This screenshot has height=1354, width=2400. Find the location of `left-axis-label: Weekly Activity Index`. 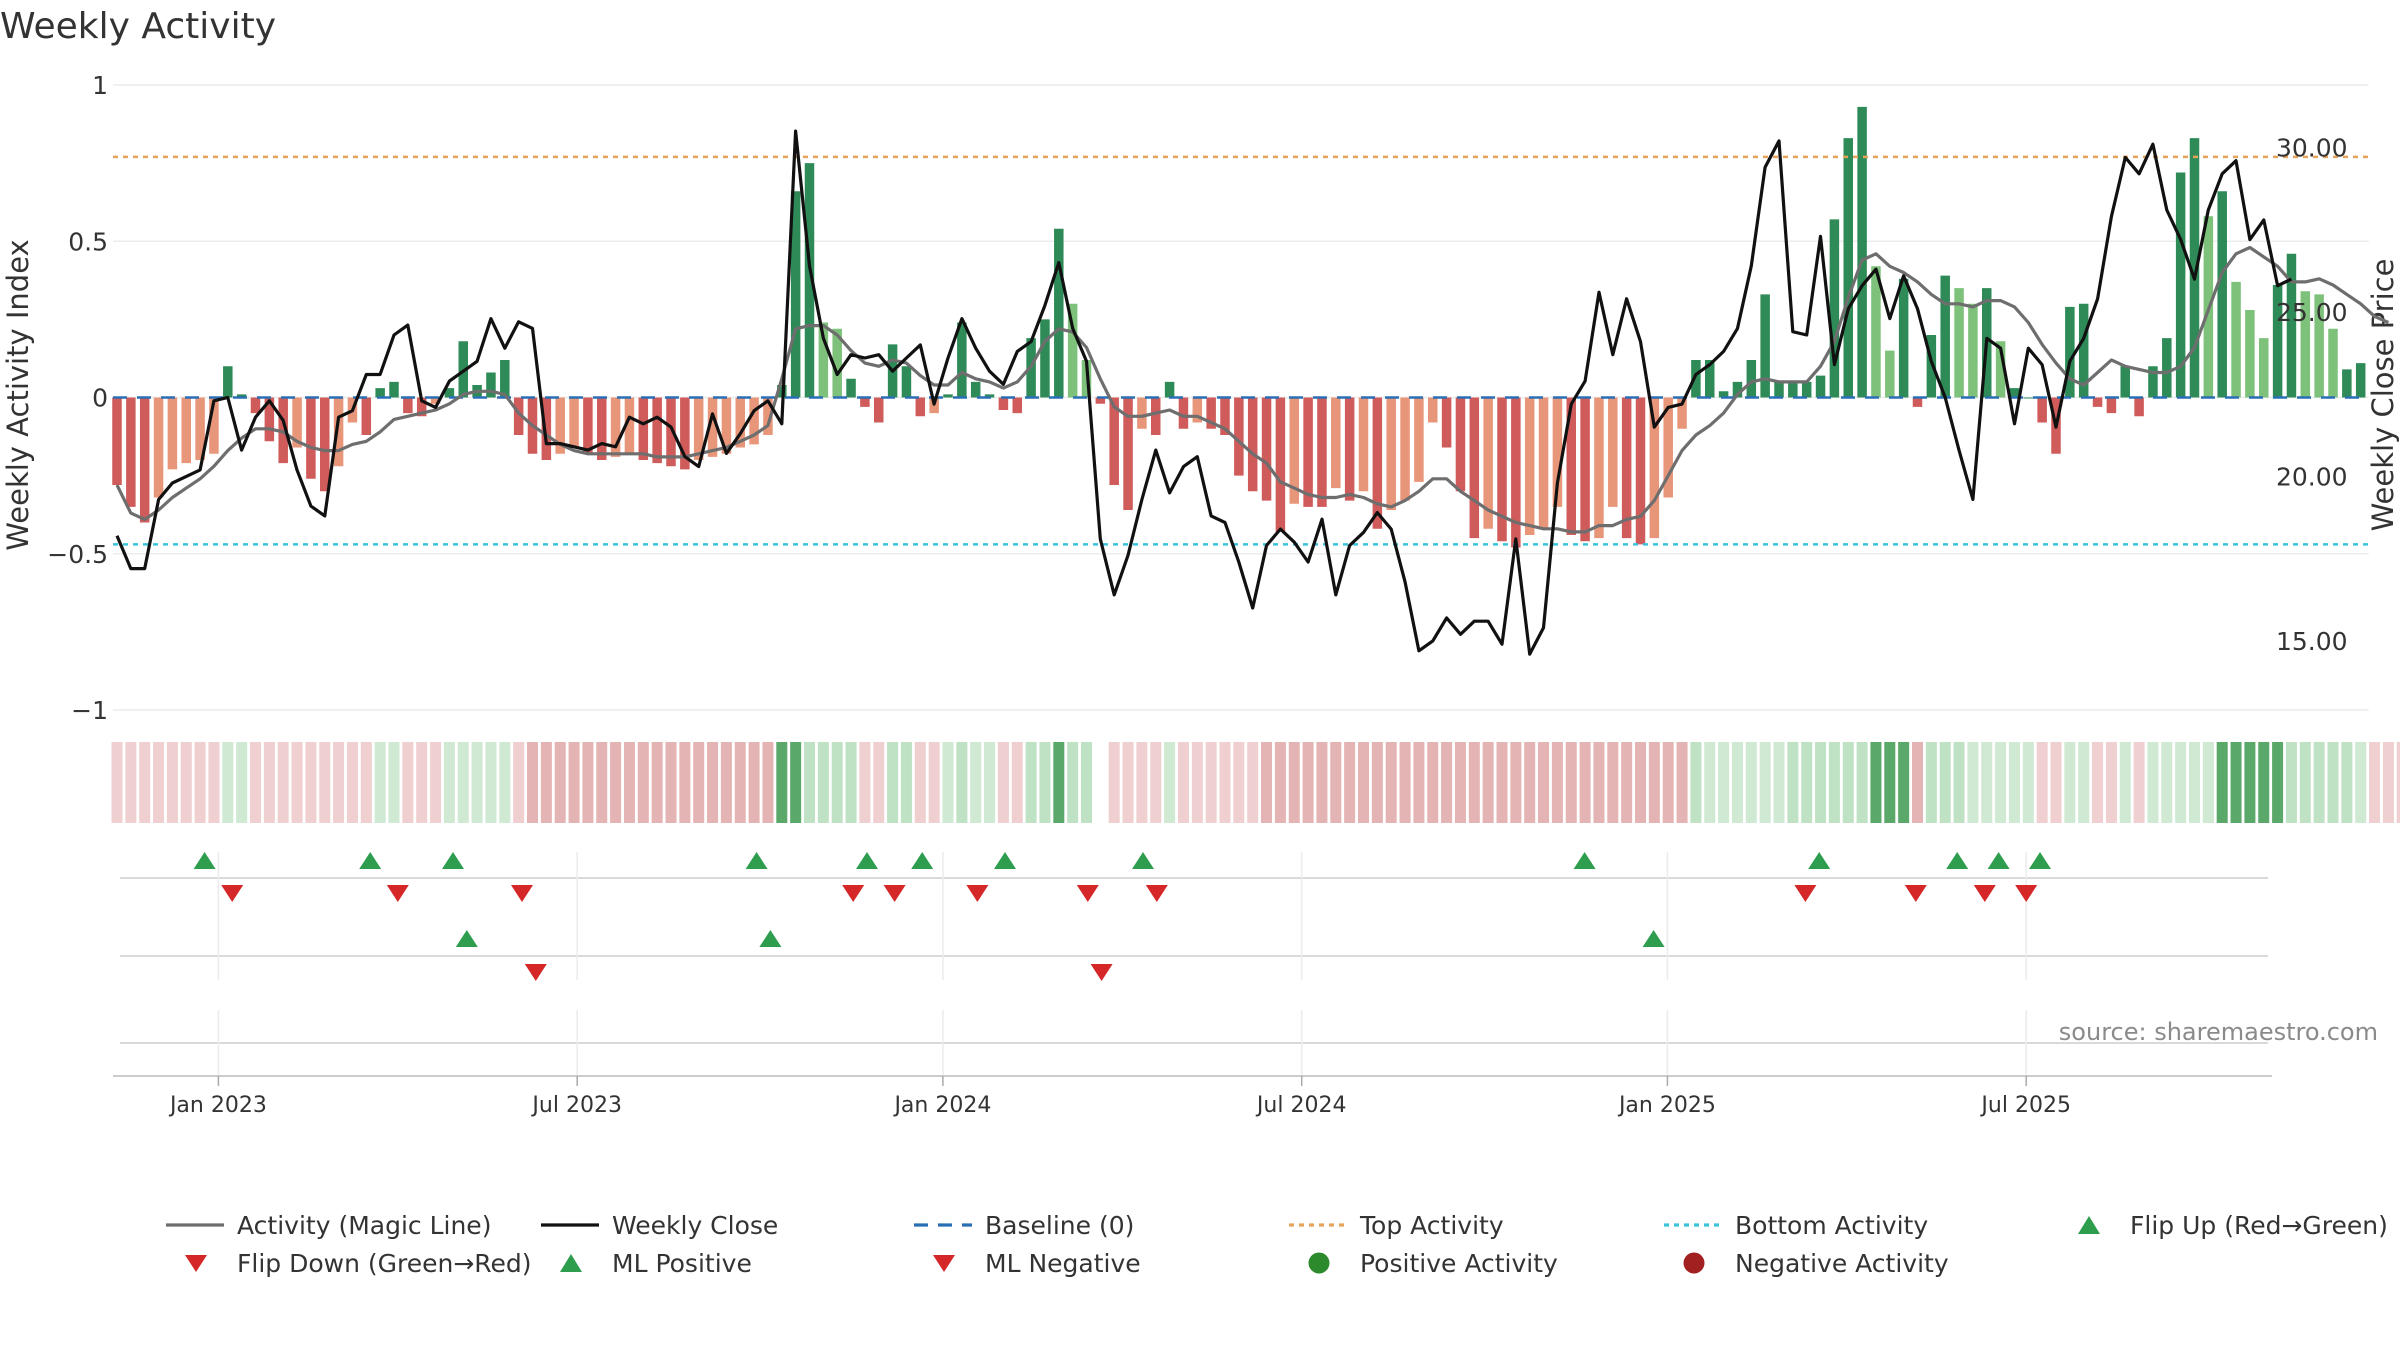

left-axis-label: Weekly Activity Index is located at coordinates (18, 394).